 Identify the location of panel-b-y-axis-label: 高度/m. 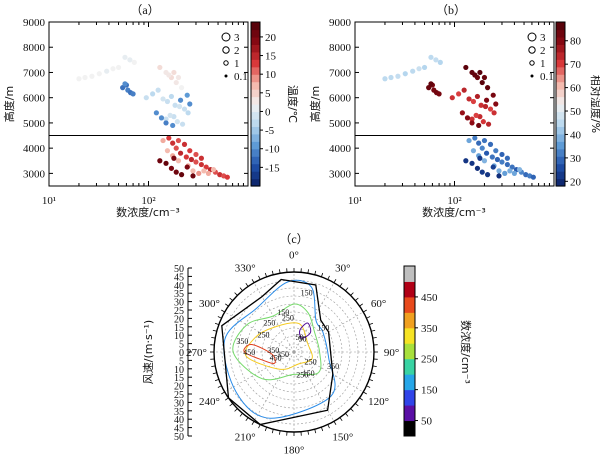
(315, 104).